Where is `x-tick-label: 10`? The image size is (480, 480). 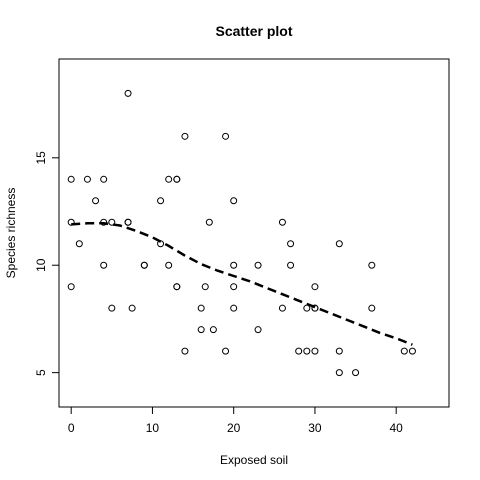
x-tick-label: 10 is located at coordinates (153, 428).